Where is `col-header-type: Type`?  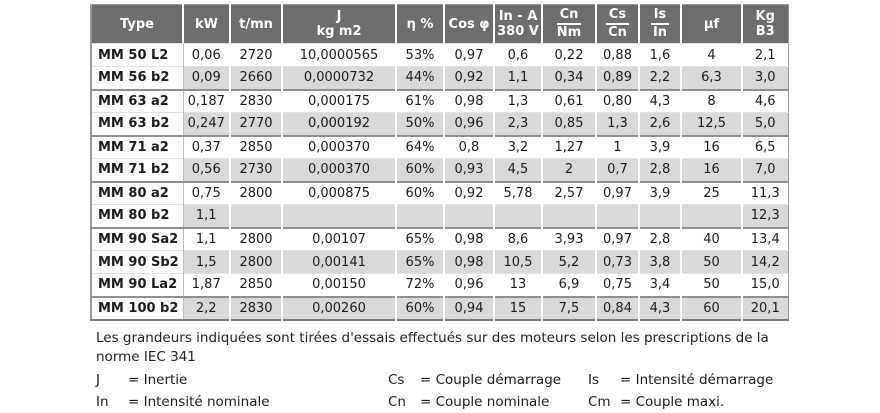
col-header-type: Type is located at coordinates (137, 24).